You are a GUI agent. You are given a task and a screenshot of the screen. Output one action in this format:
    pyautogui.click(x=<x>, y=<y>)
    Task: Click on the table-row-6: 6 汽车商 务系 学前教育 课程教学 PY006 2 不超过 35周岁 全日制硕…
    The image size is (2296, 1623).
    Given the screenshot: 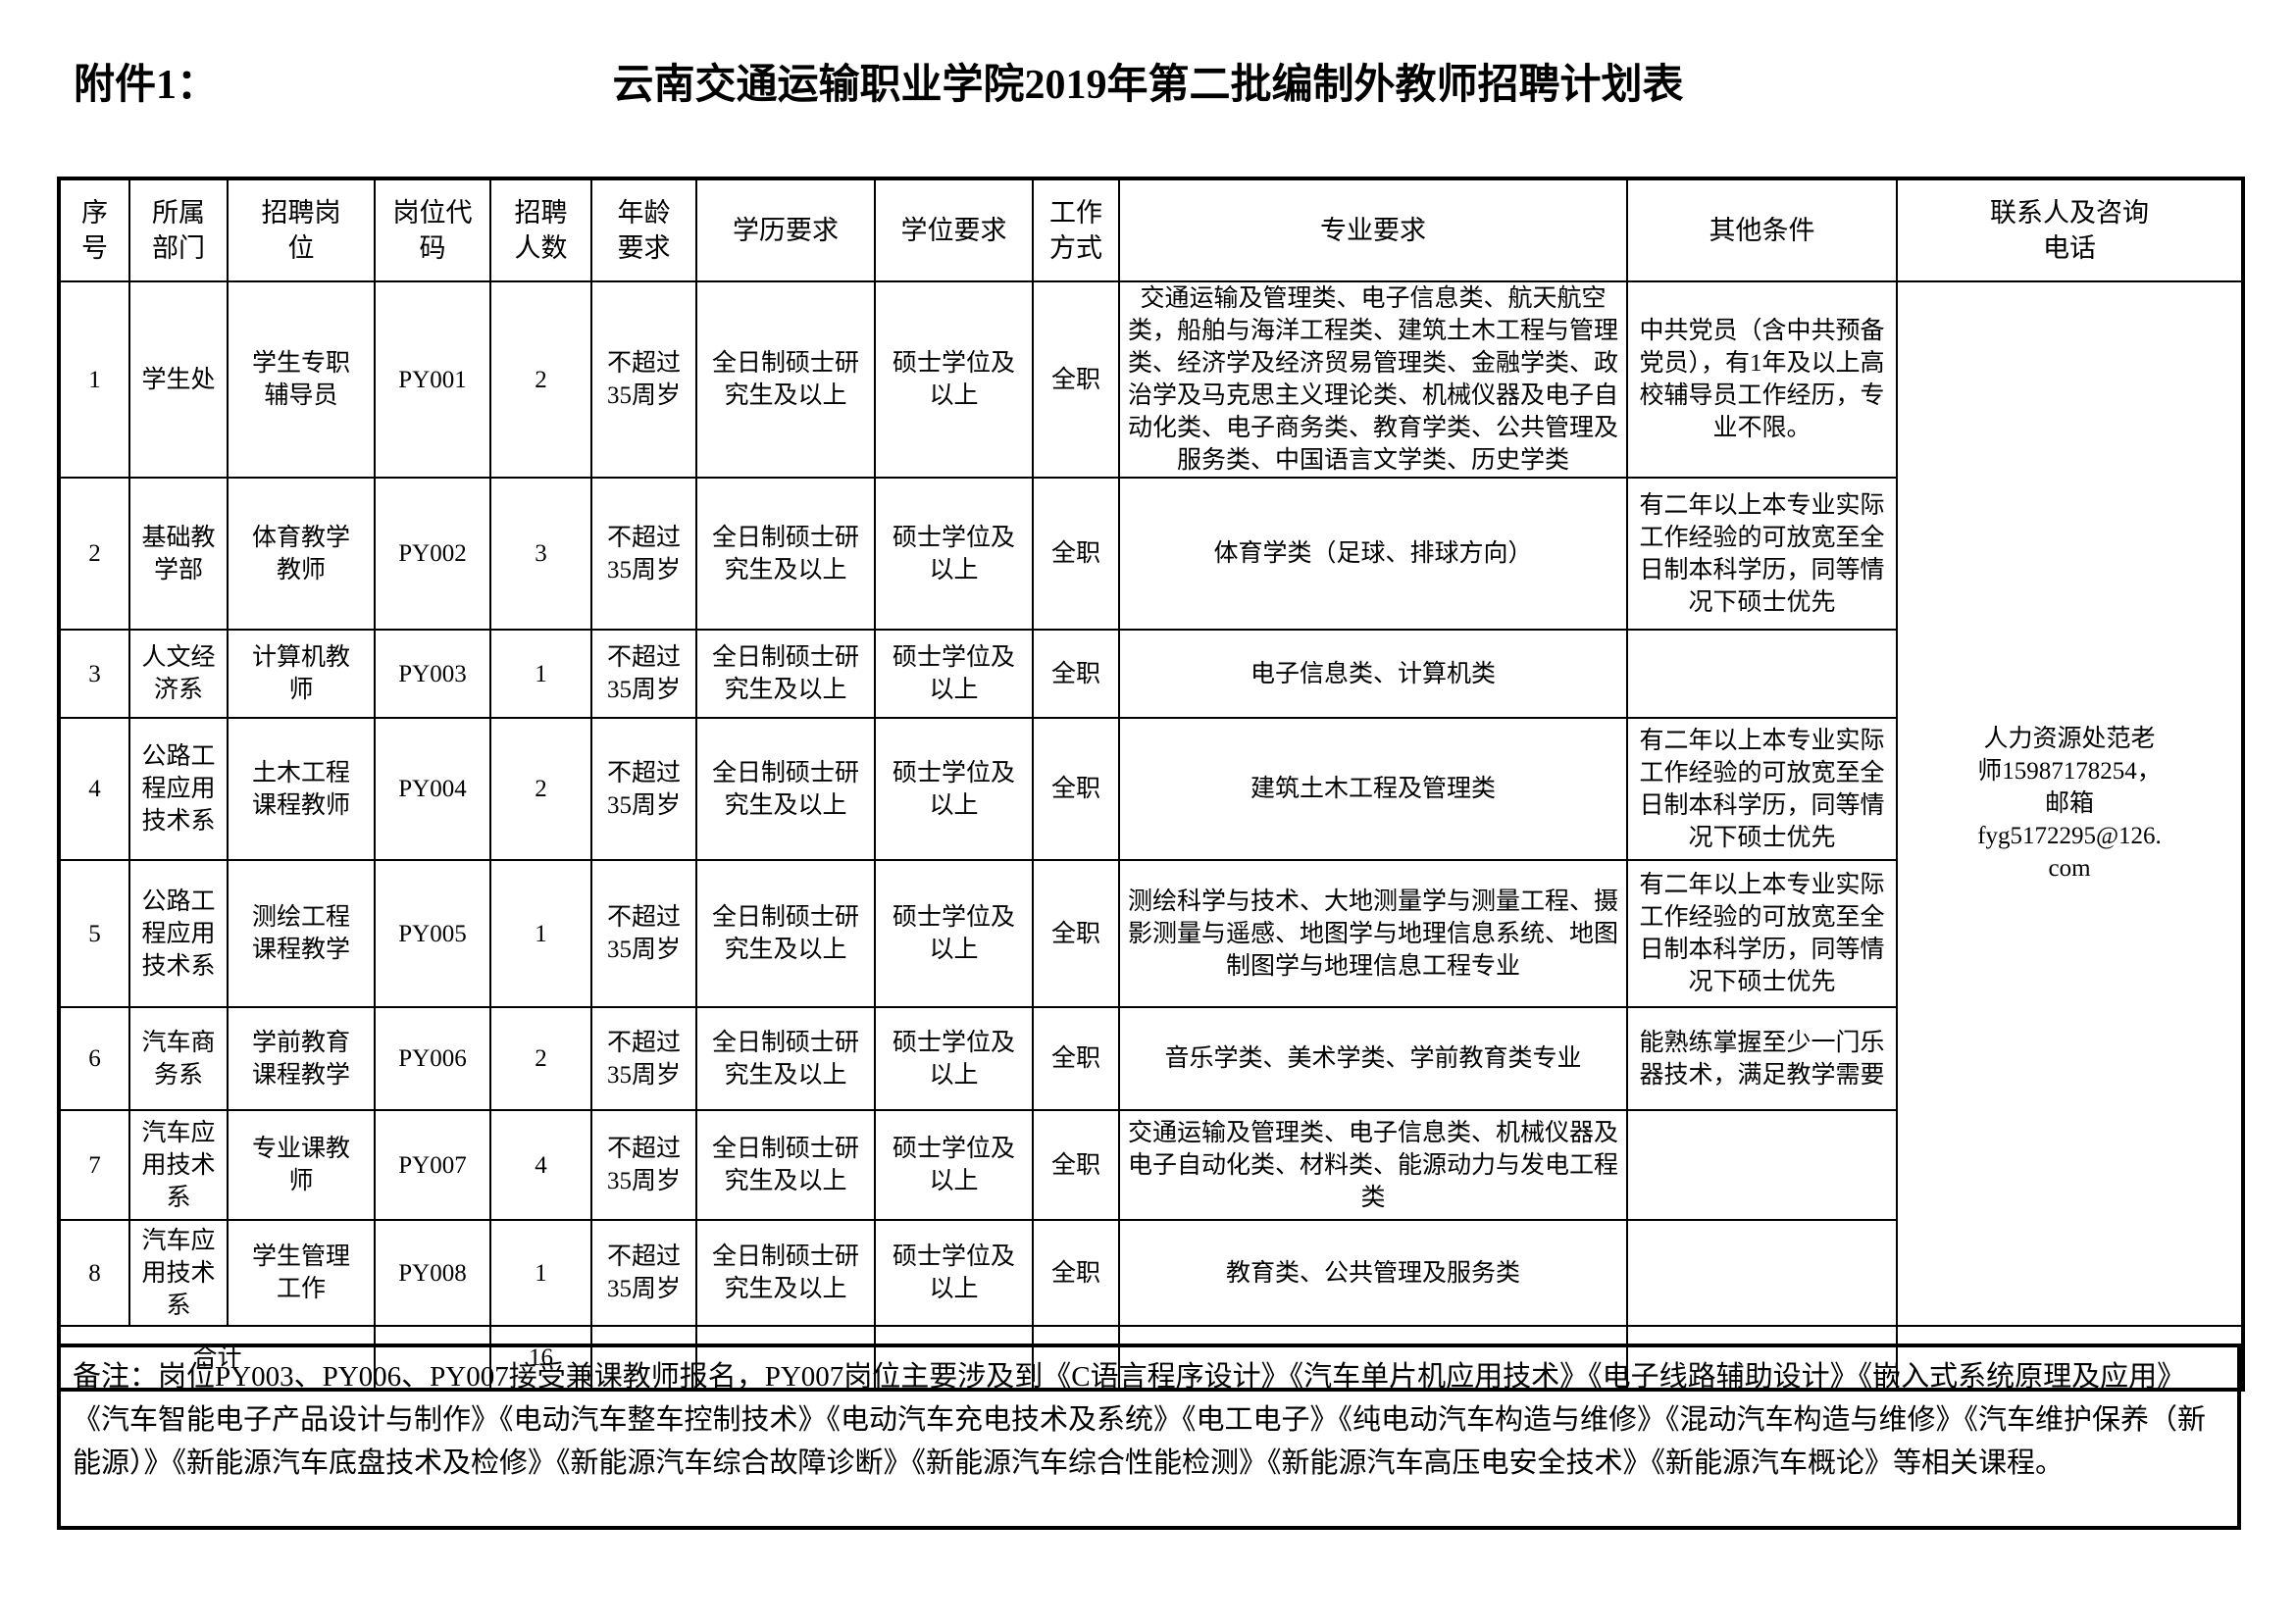 What is the action you would take?
    pyautogui.click(x=1150, y=1059)
    